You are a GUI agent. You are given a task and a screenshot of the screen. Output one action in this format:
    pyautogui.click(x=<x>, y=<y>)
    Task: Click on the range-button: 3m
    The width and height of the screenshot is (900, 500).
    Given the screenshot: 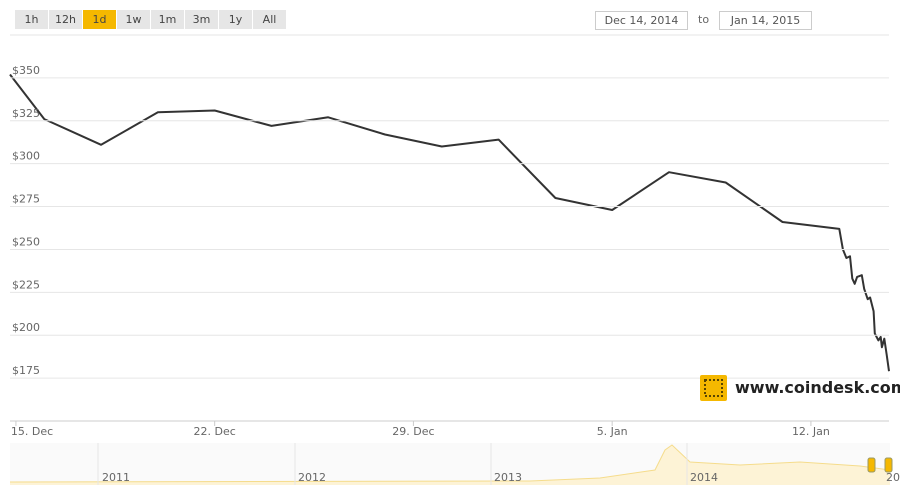 What is the action you would take?
    pyautogui.click(x=201, y=19)
    